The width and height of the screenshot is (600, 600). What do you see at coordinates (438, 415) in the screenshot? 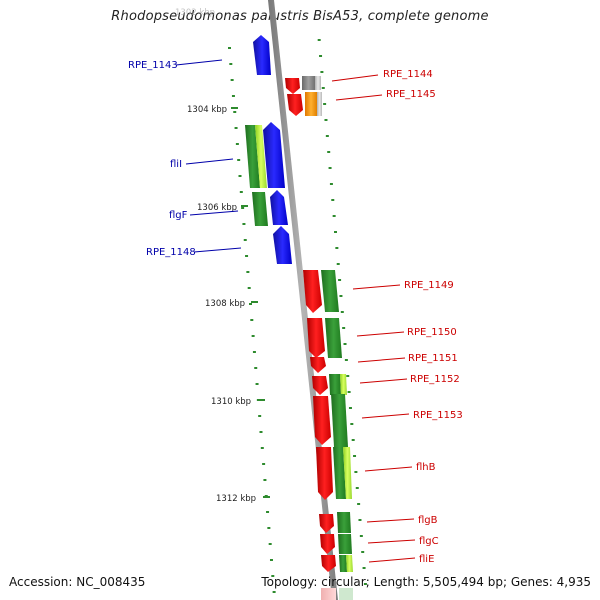
I see `gene-label-RPE_1153: RPE_1153` at bounding box center [438, 415].